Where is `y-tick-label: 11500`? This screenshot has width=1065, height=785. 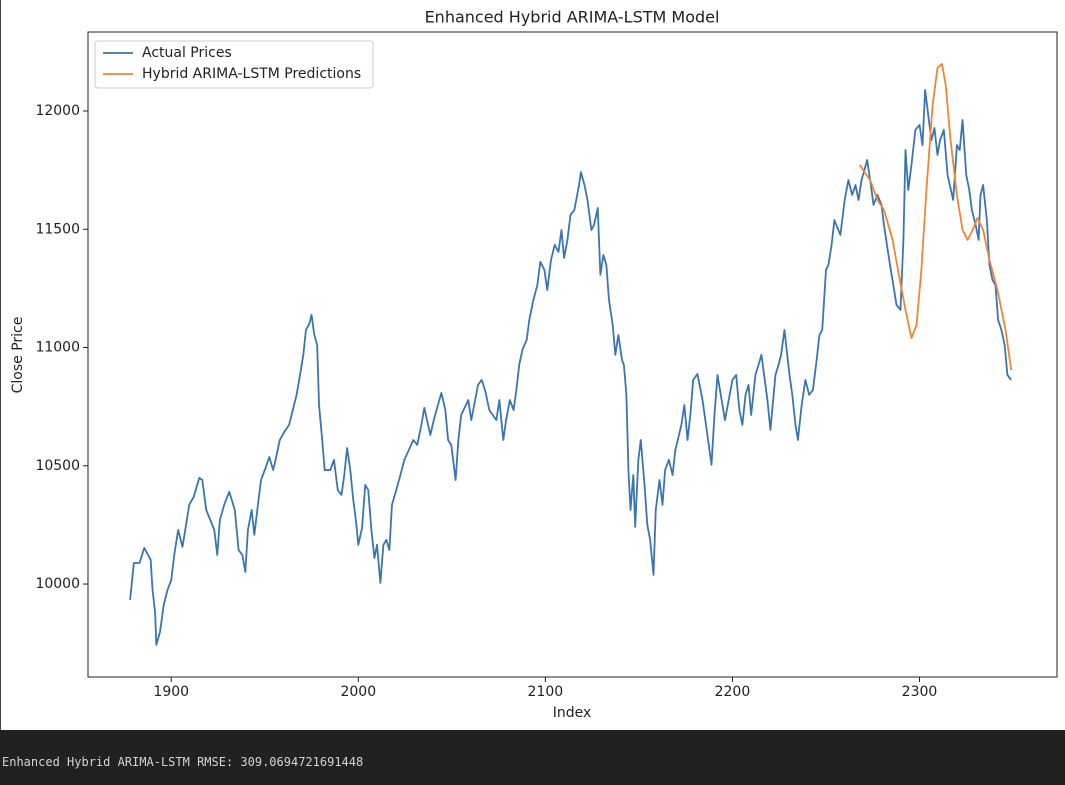 y-tick-label: 11500 is located at coordinates (57, 229).